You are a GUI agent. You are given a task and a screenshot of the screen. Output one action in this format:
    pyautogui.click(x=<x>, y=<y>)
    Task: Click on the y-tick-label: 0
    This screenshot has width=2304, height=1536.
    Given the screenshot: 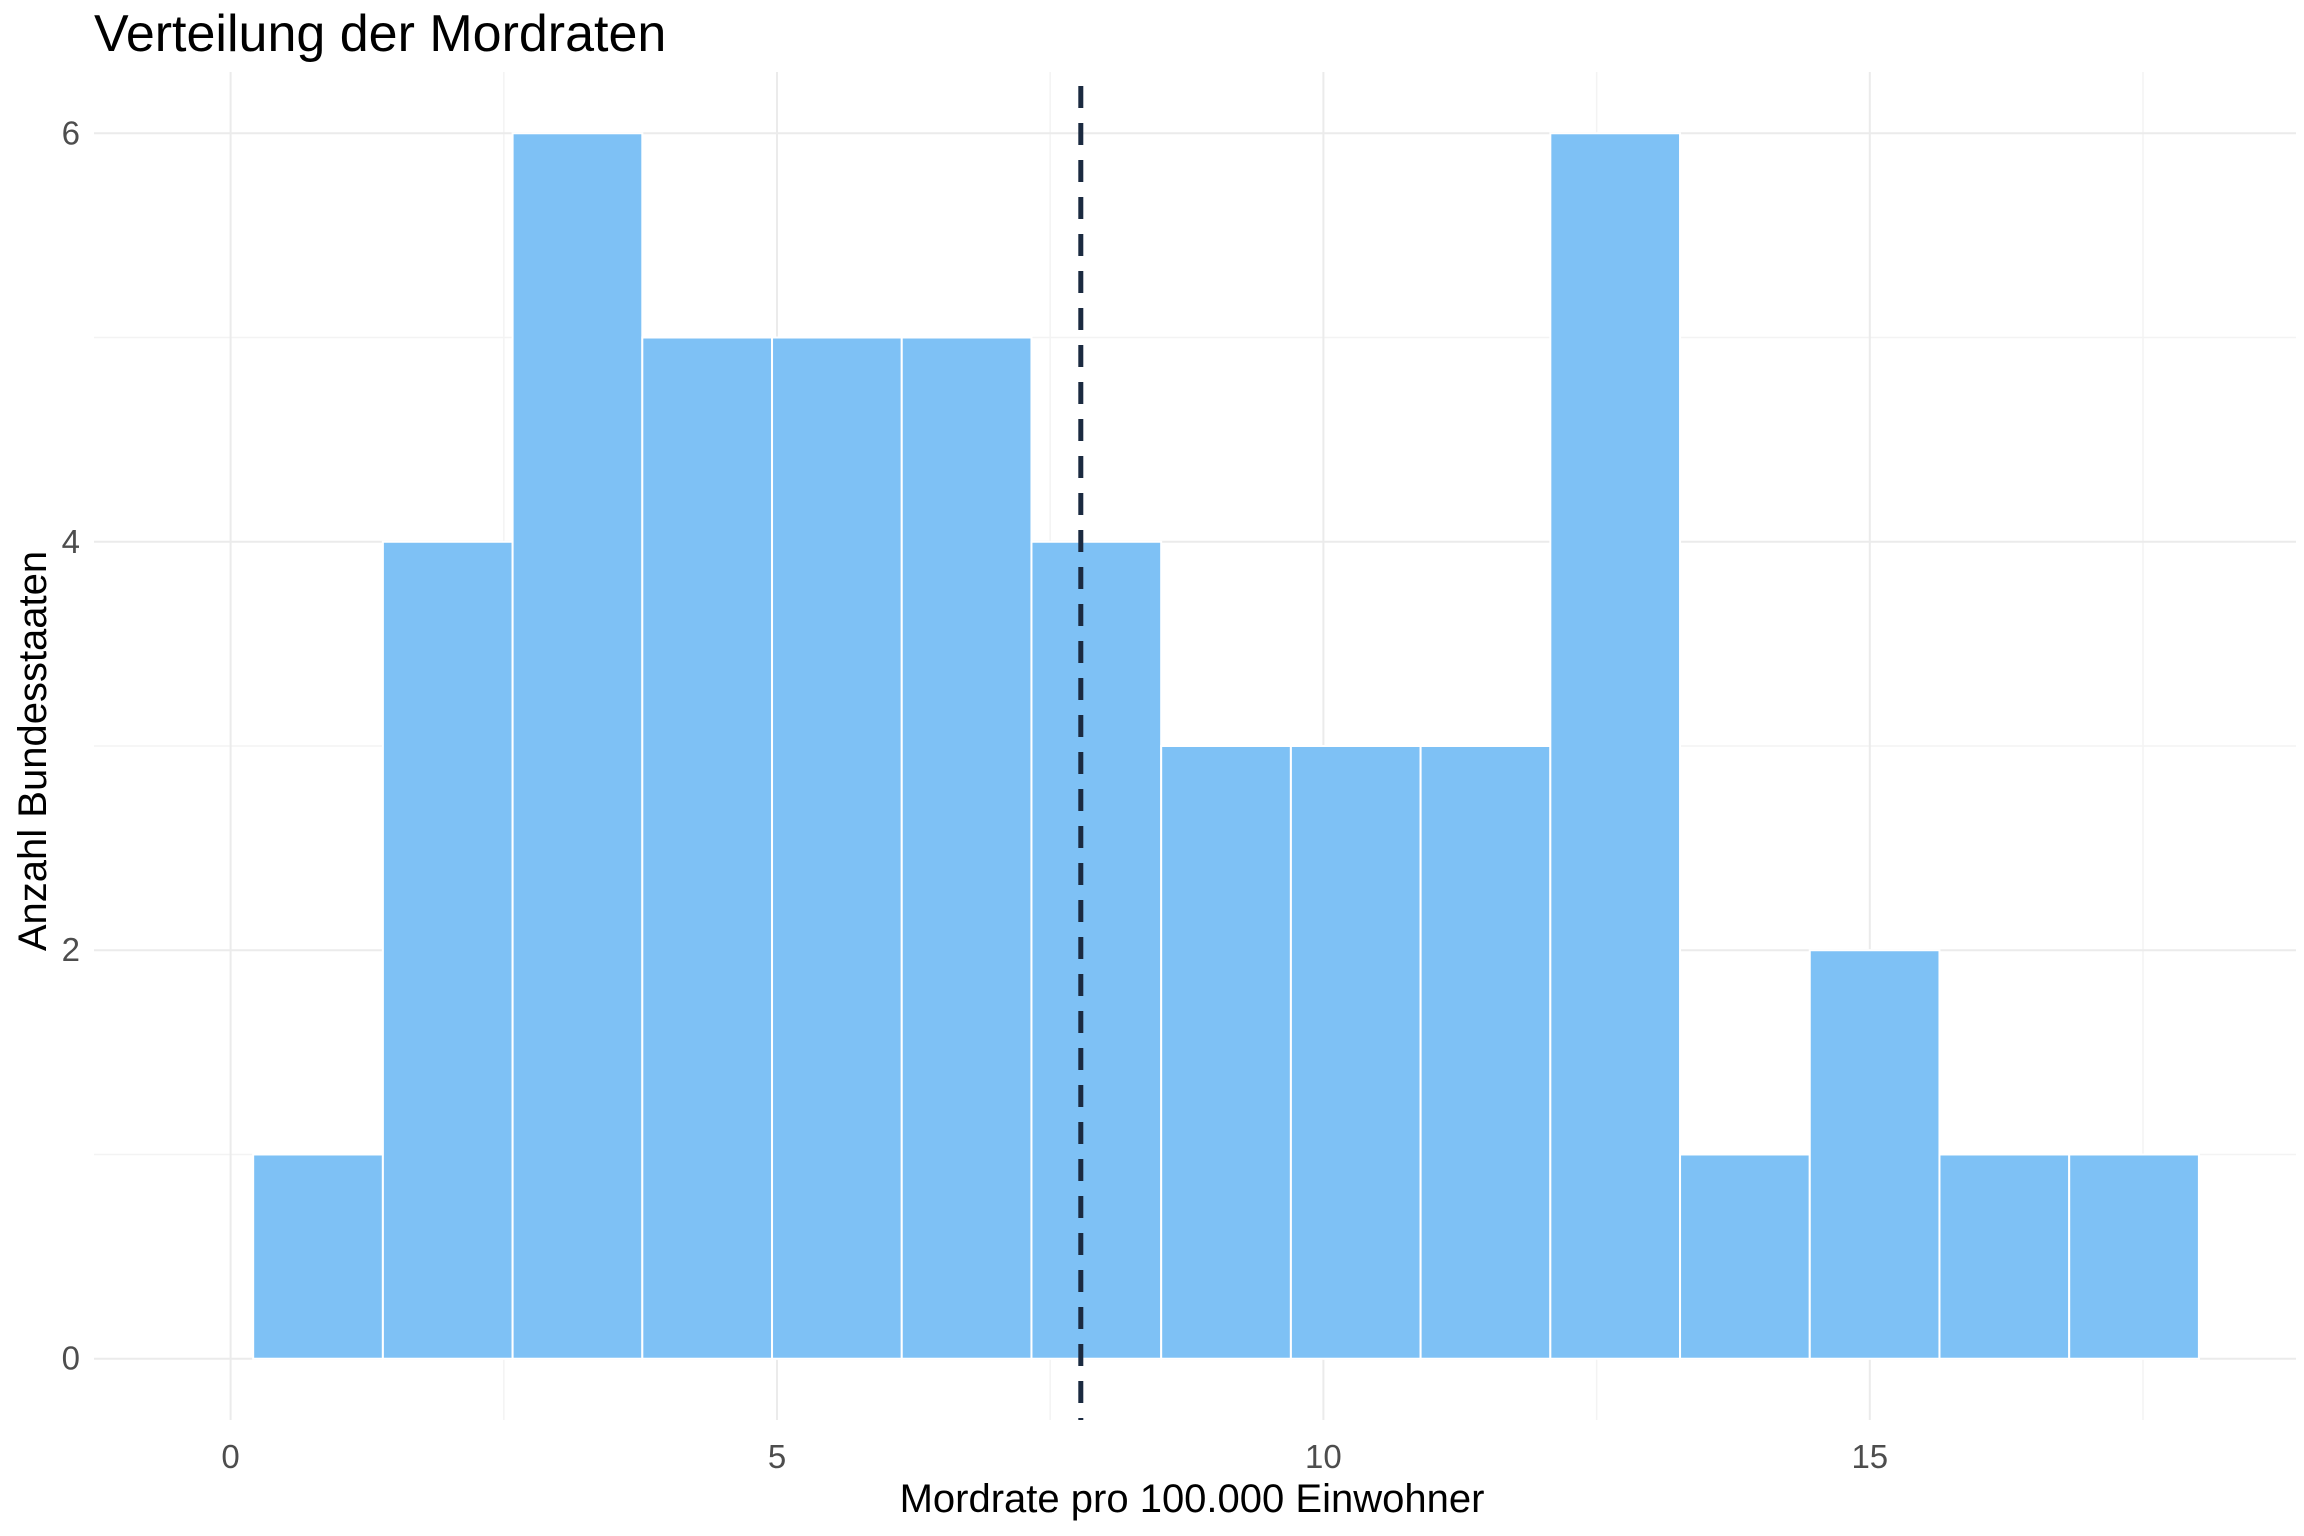 What is the action you would take?
    pyautogui.click(x=71, y=1358)
    